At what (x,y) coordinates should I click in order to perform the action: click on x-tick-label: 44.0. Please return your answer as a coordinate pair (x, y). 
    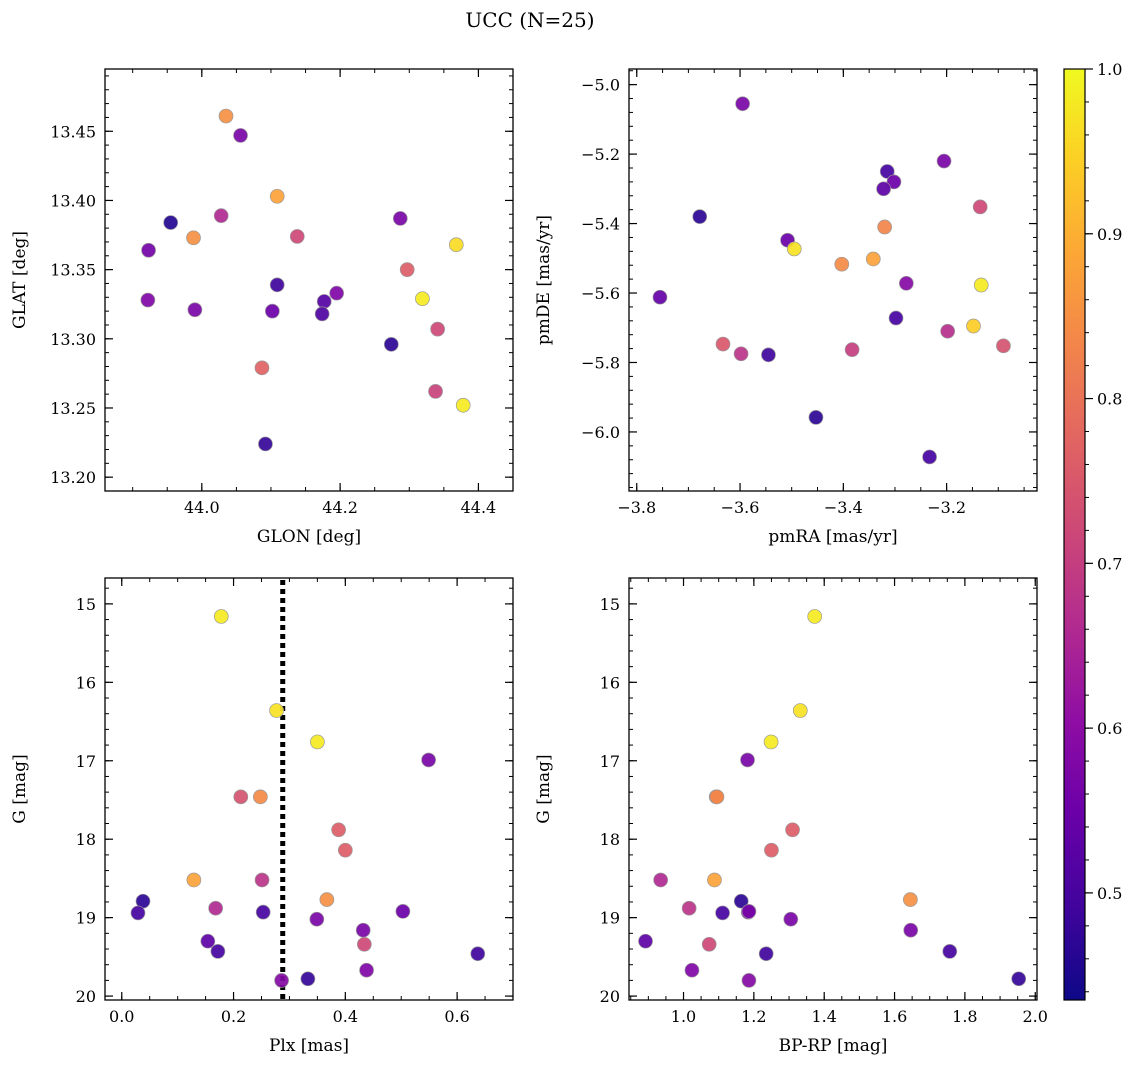
    Looking at the image, I should click on (202, 507).